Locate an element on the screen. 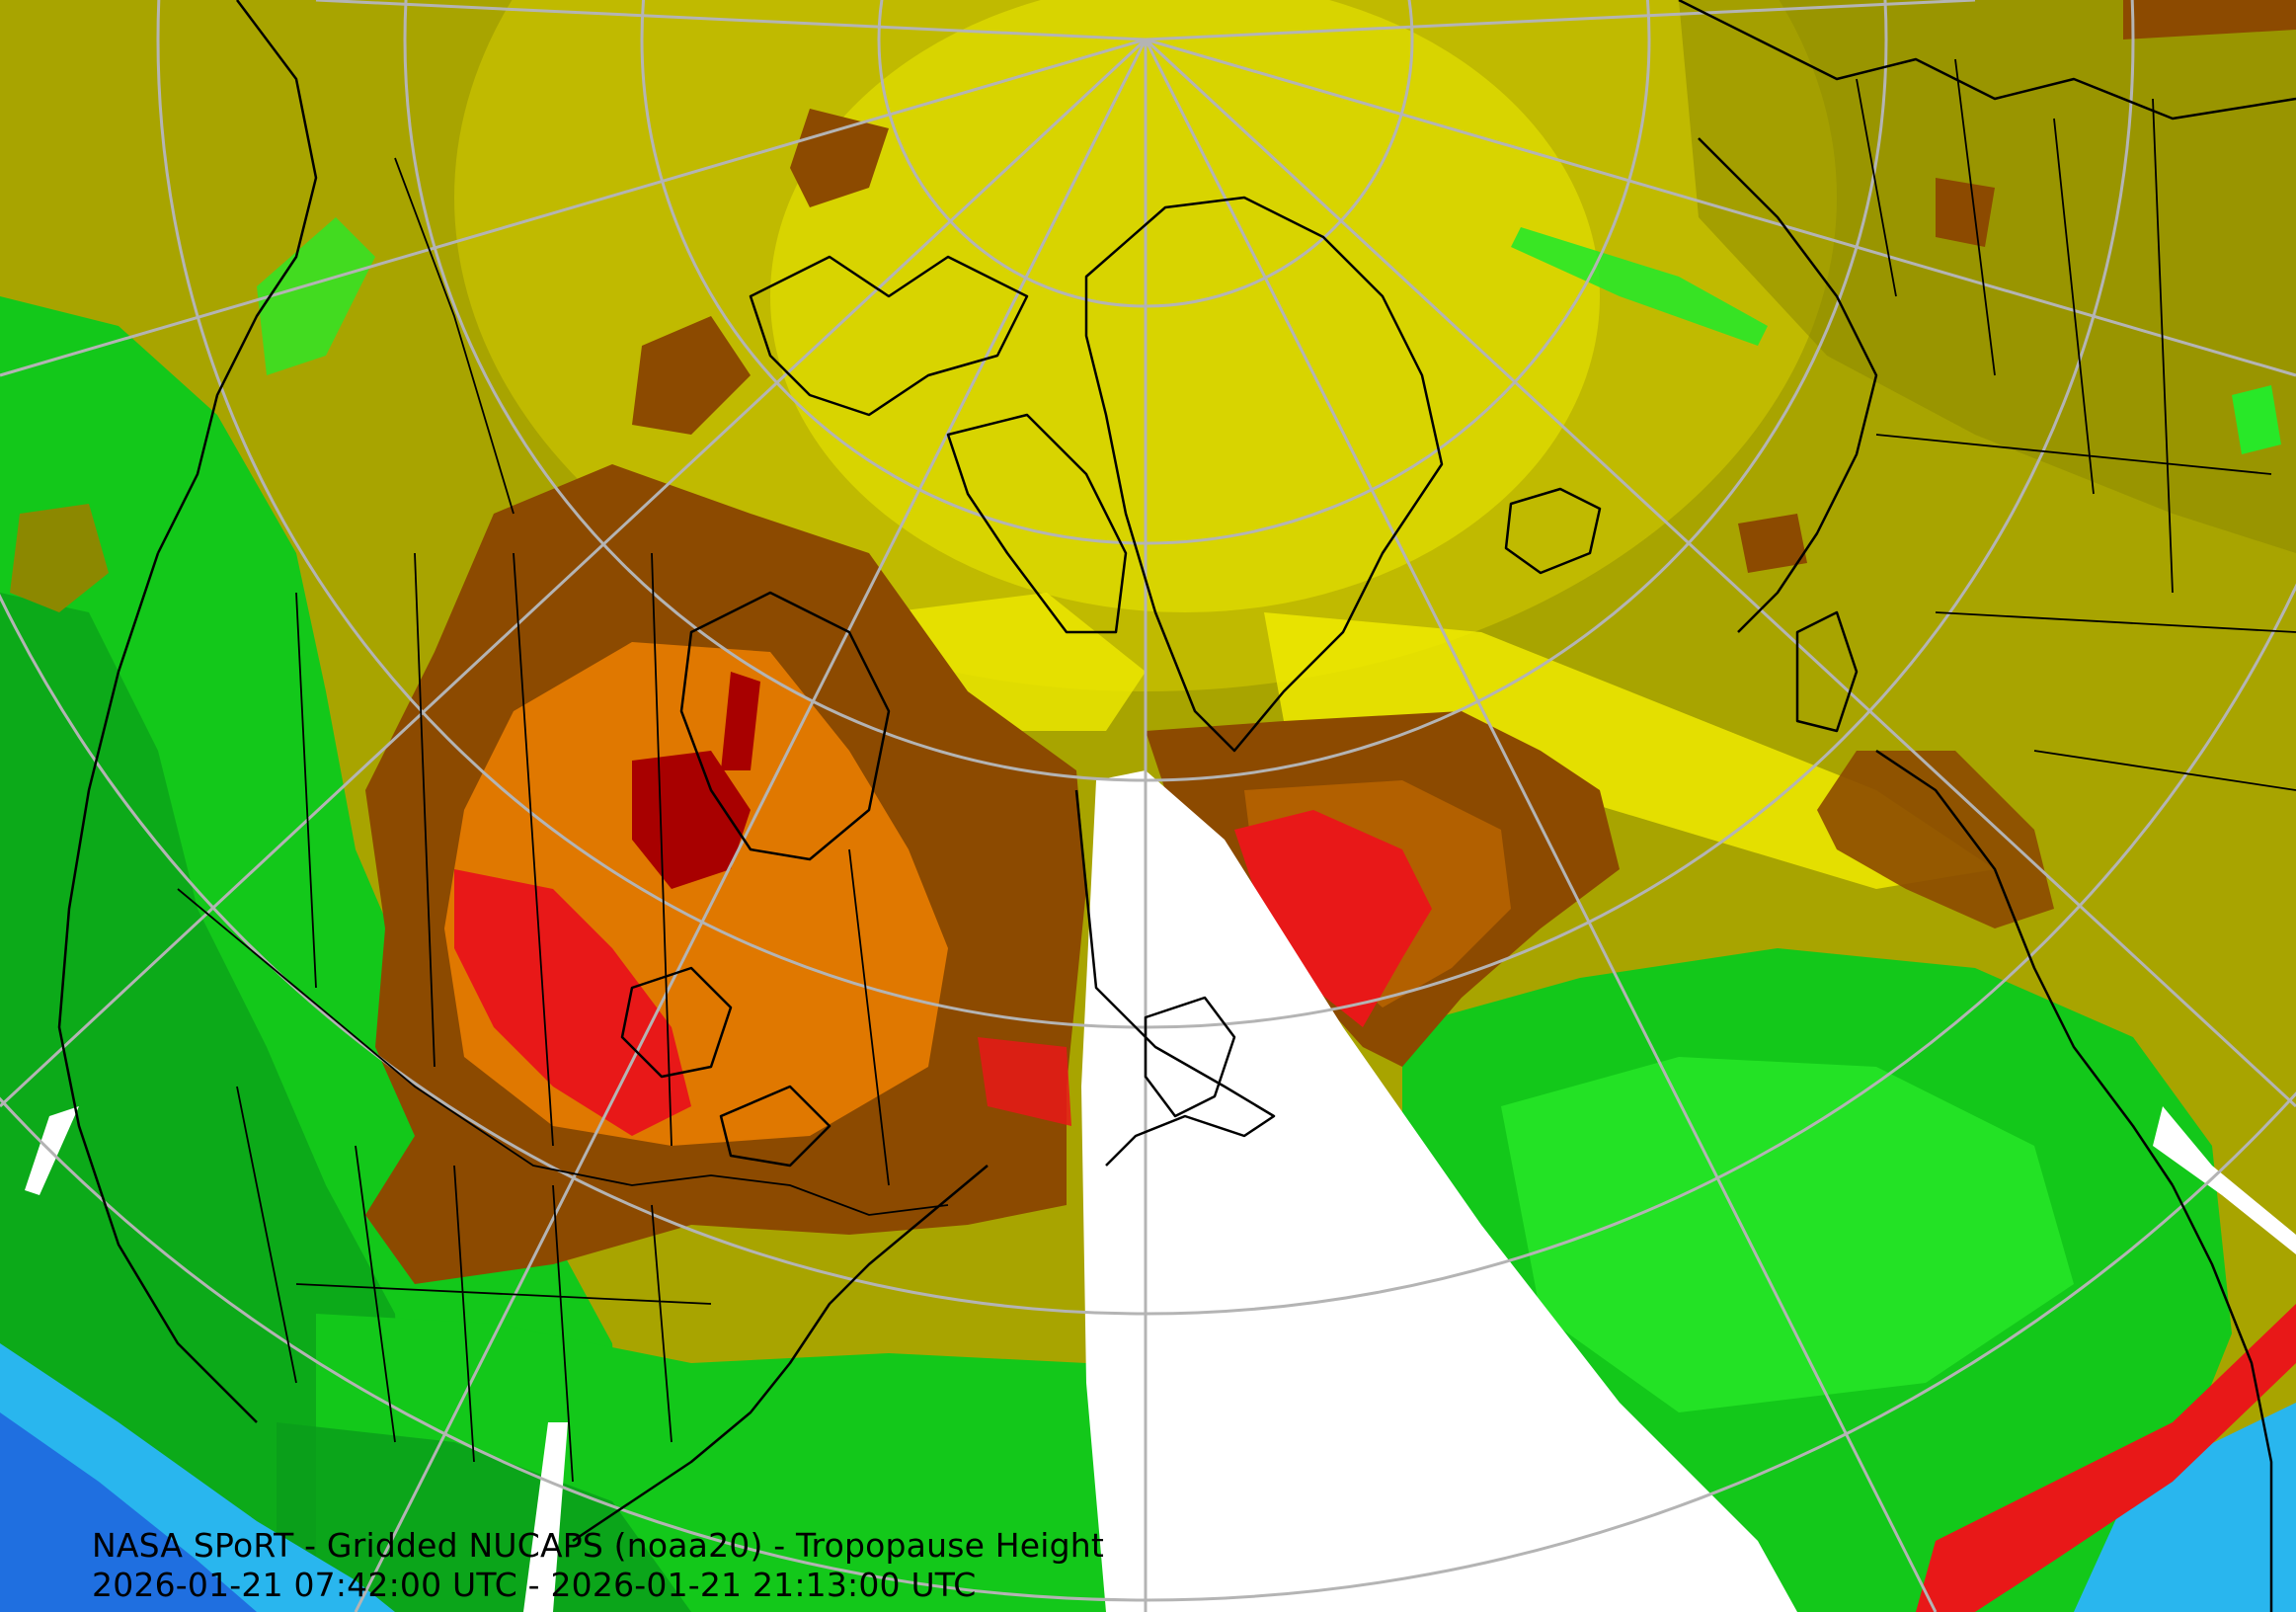  alaska-green-strip is located at coordinates (316, 296).